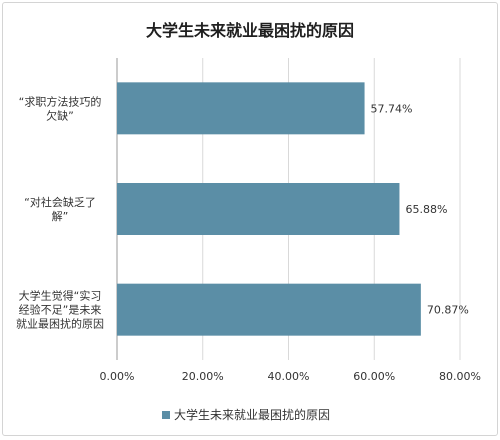 Image resolution: width=500 pixels, height=440 pixels. Describe the element at coordinates (392, 108) in the screenshot. I see `data-label: 57.74%` at that location.